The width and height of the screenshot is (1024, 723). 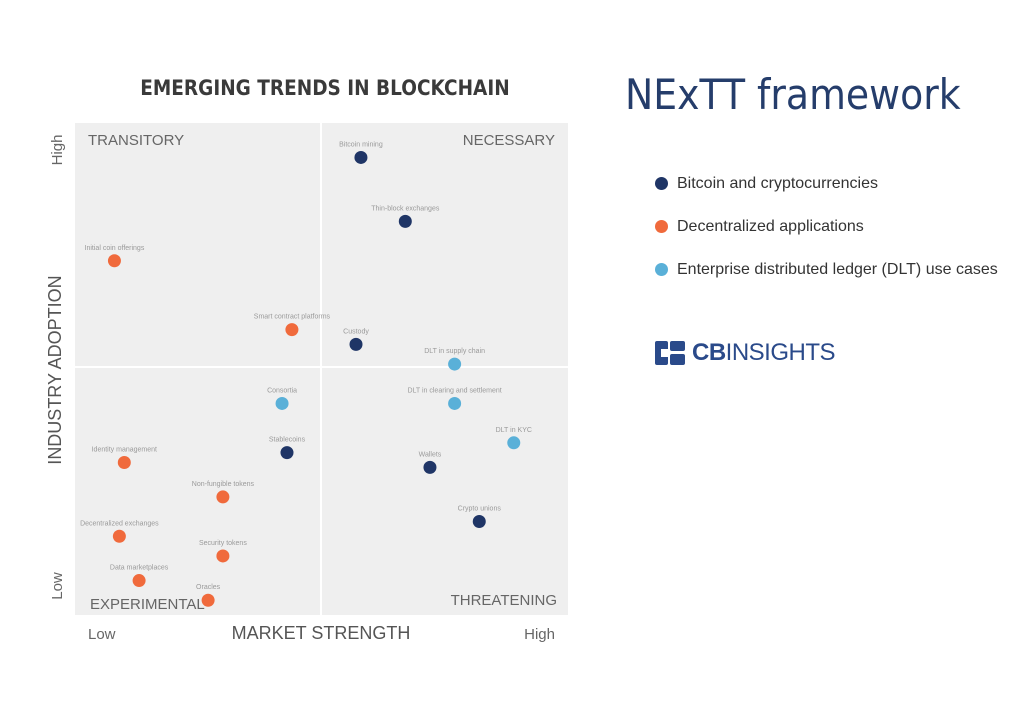 I want to click on data-point-consortia, so click(x=282, y=403).